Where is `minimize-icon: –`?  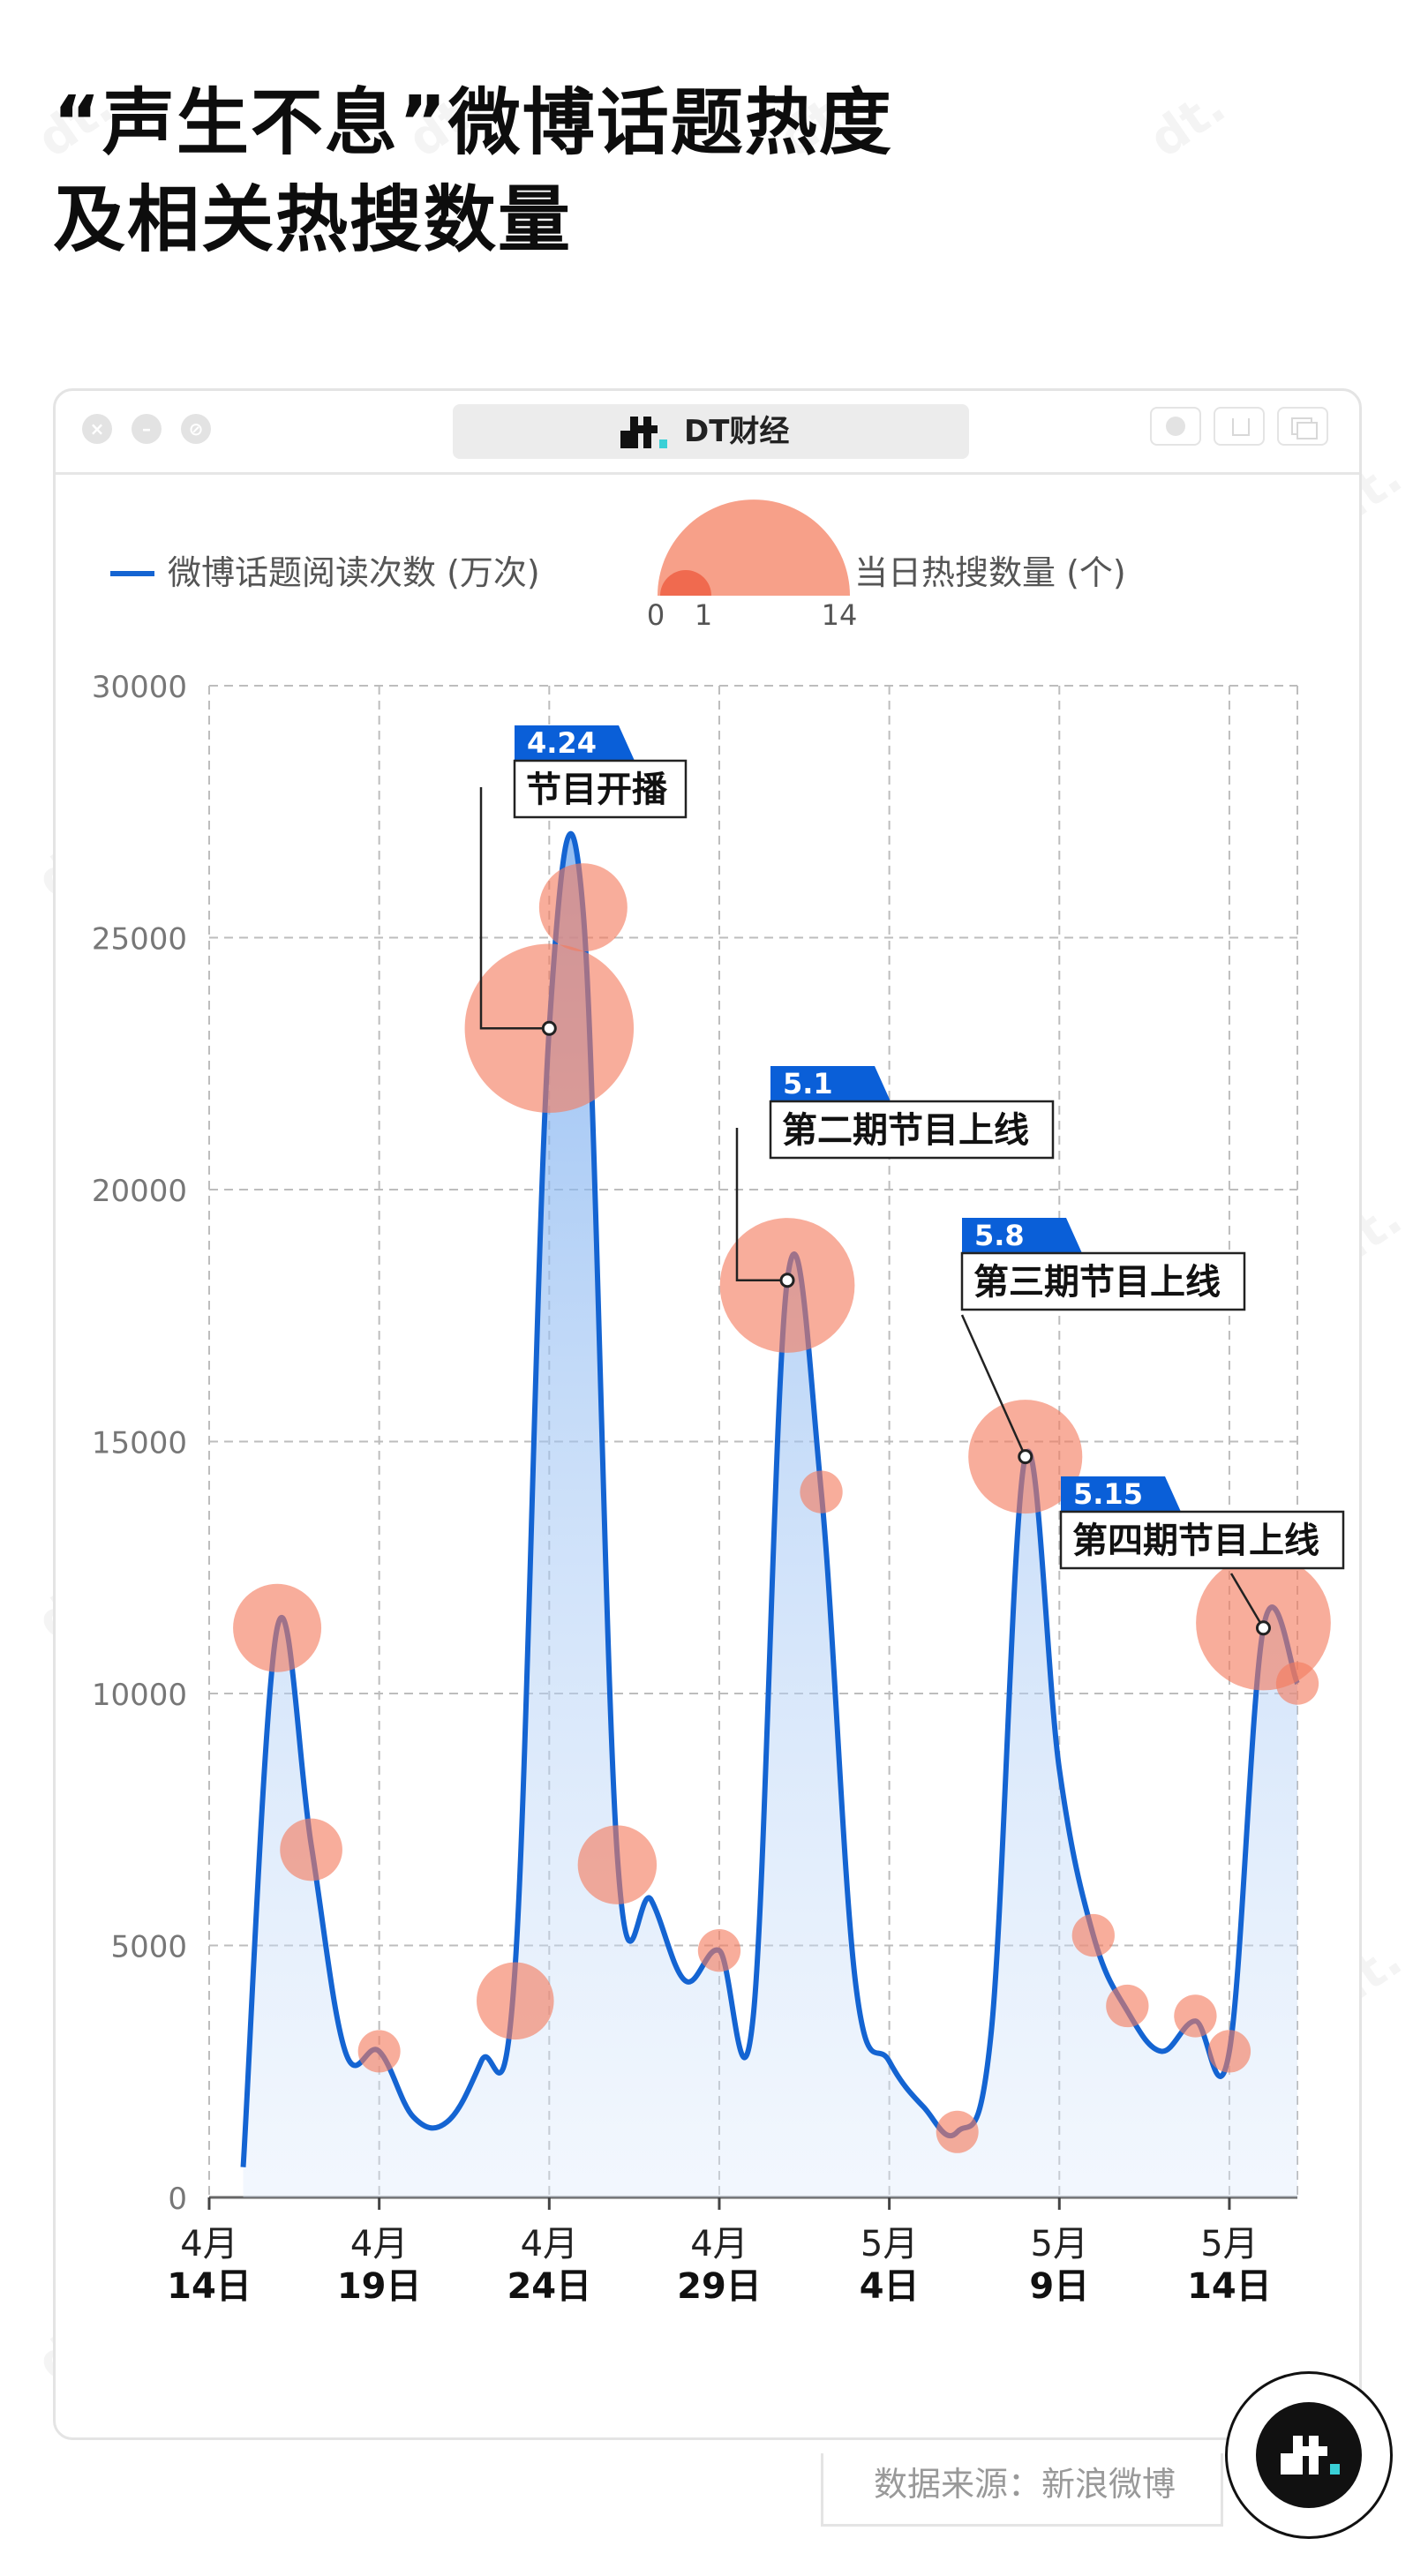
minimize-icon: – is located at coordinates (147, 429).